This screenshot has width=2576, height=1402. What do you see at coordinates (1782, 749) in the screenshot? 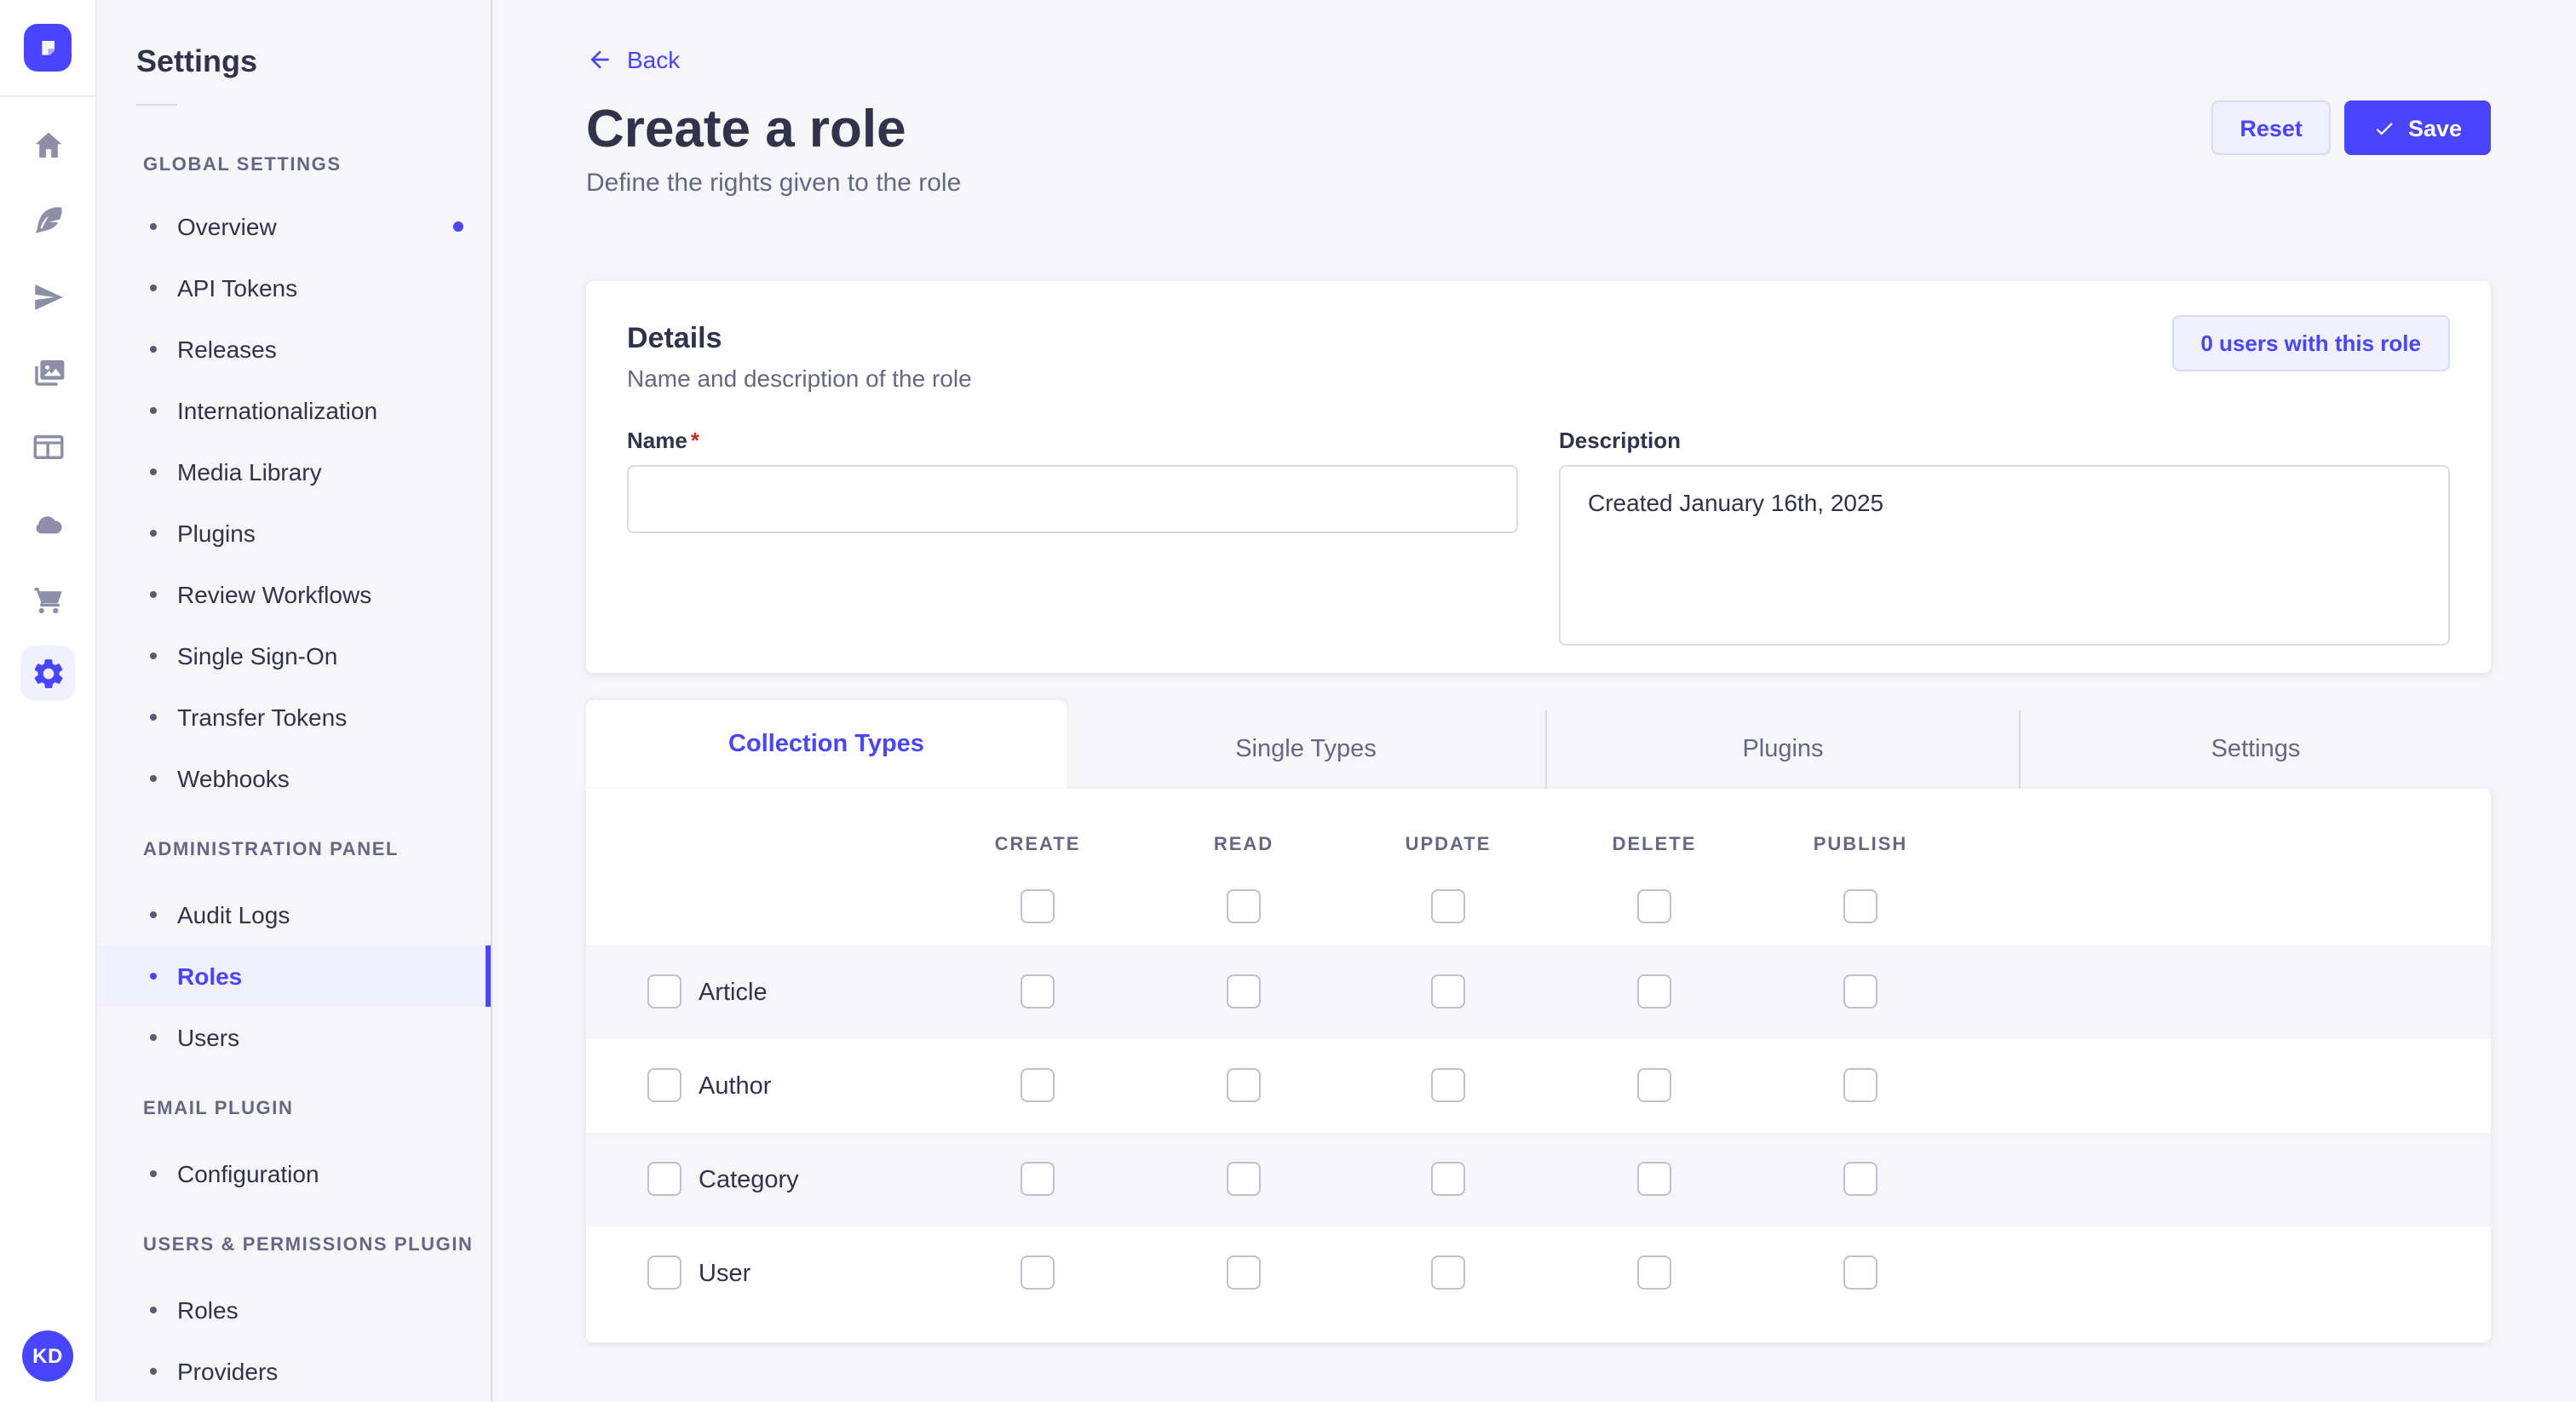
I see `tab-plugins: Plugins` at bounding box center [1782, 749].